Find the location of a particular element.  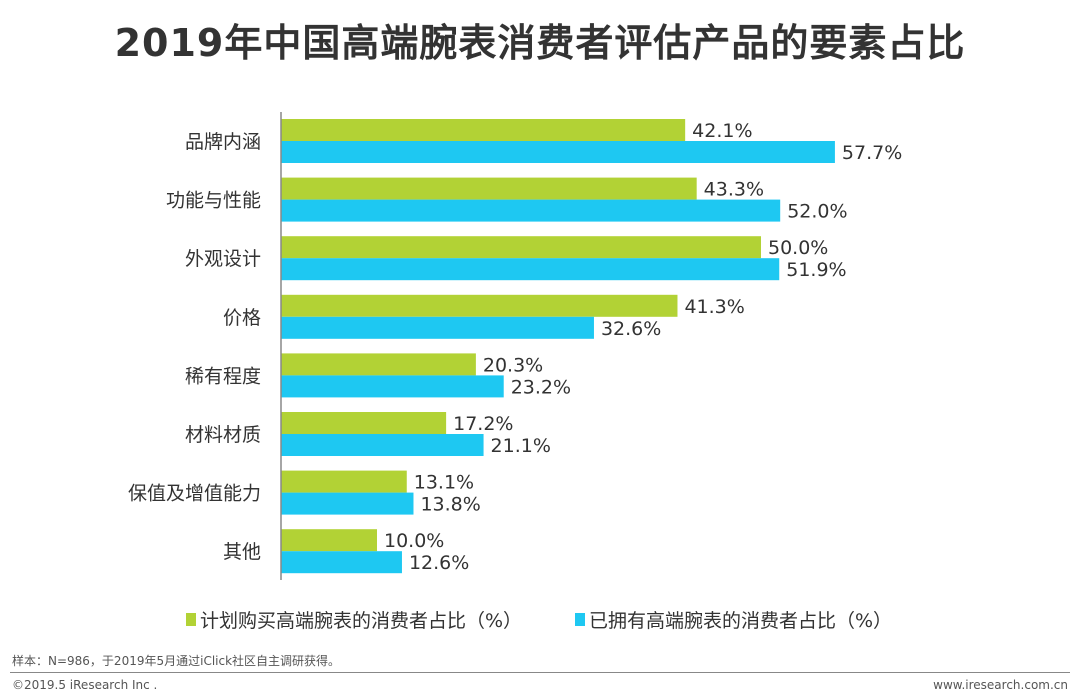

category-label: 稀有程度 is located at coordinates (223, 376).